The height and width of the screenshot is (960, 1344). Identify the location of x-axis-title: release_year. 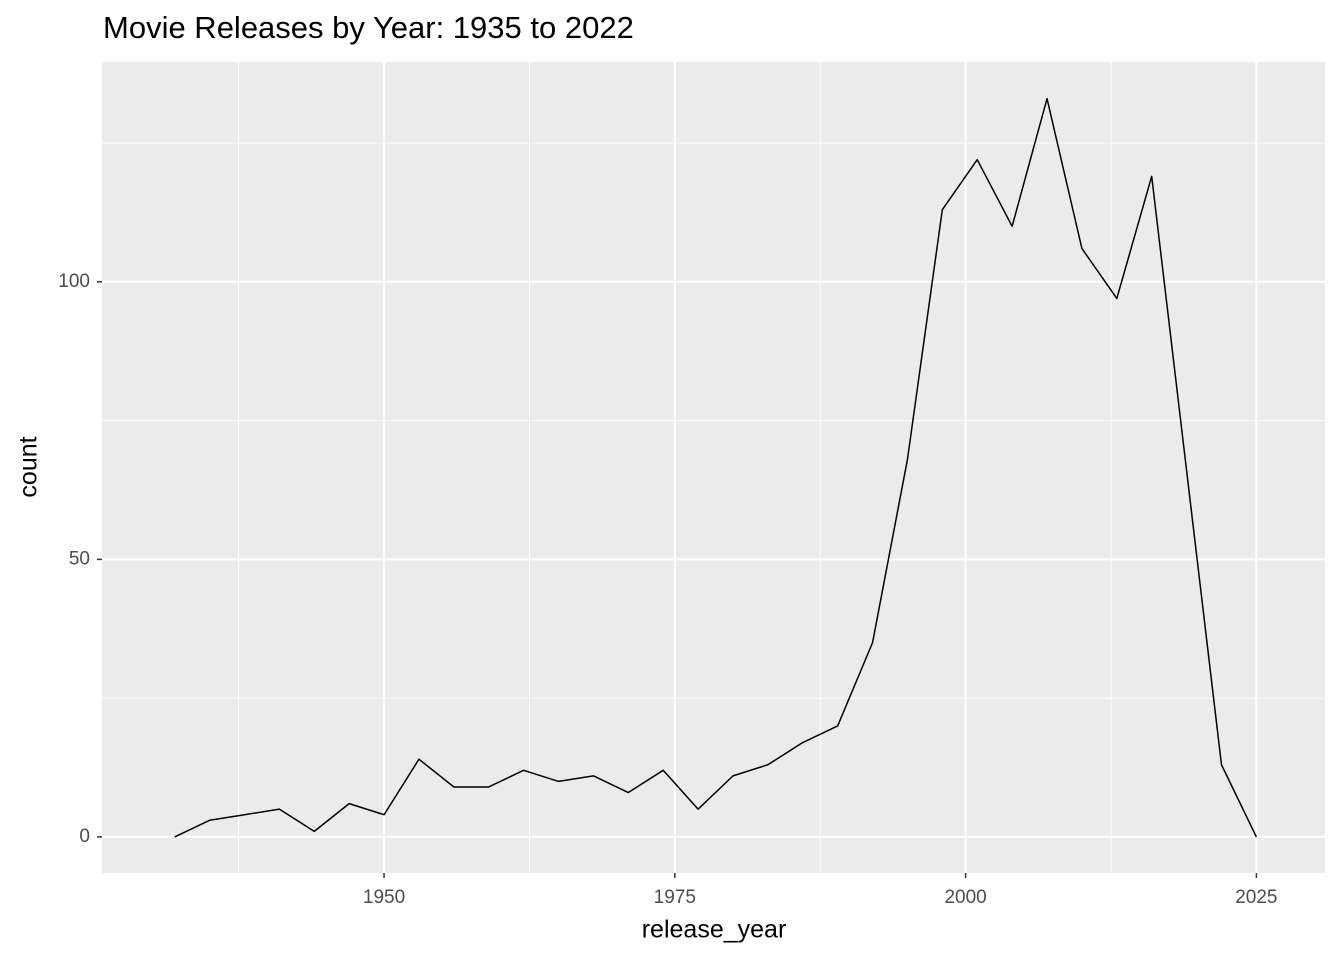
(714, 930).